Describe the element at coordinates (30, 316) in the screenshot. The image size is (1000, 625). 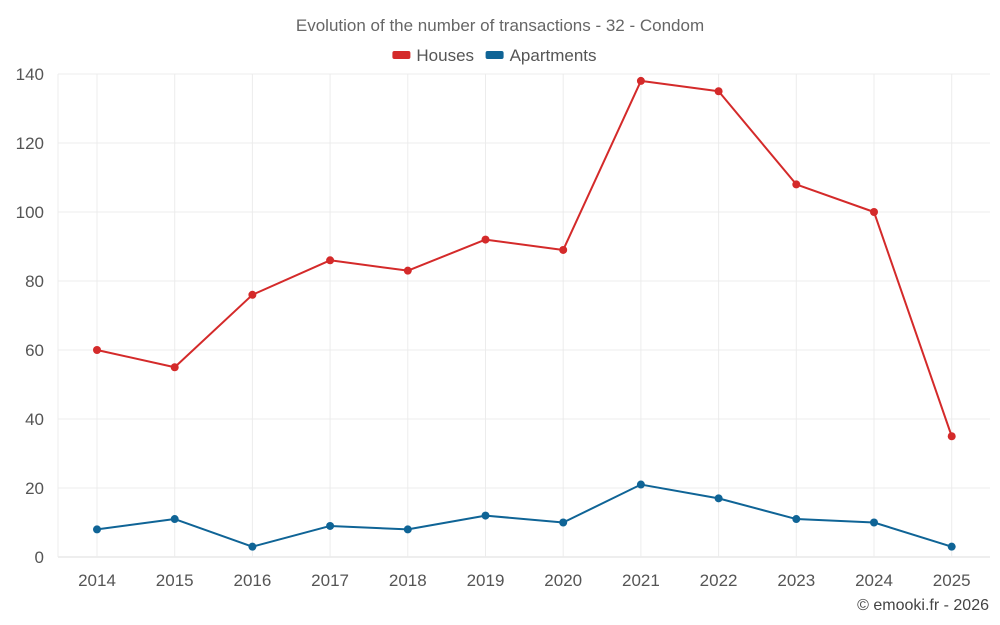
I see `y-axis-ticks: 0 20 40 60 80 100 120 140` at that location.